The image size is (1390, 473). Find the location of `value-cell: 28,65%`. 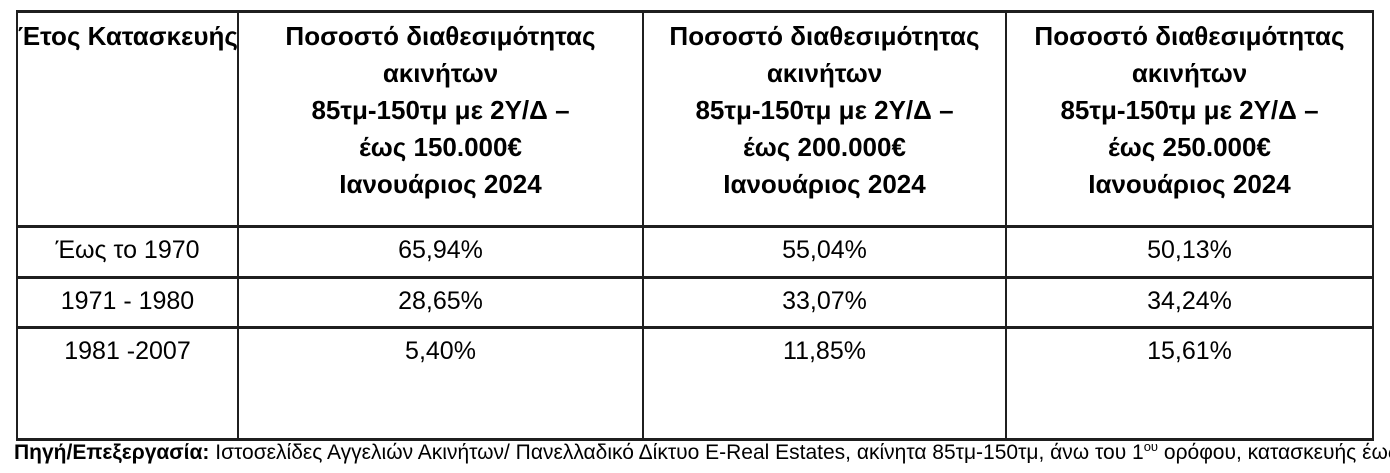

value-cell: 28,65% is located at coordinates (440, 302).